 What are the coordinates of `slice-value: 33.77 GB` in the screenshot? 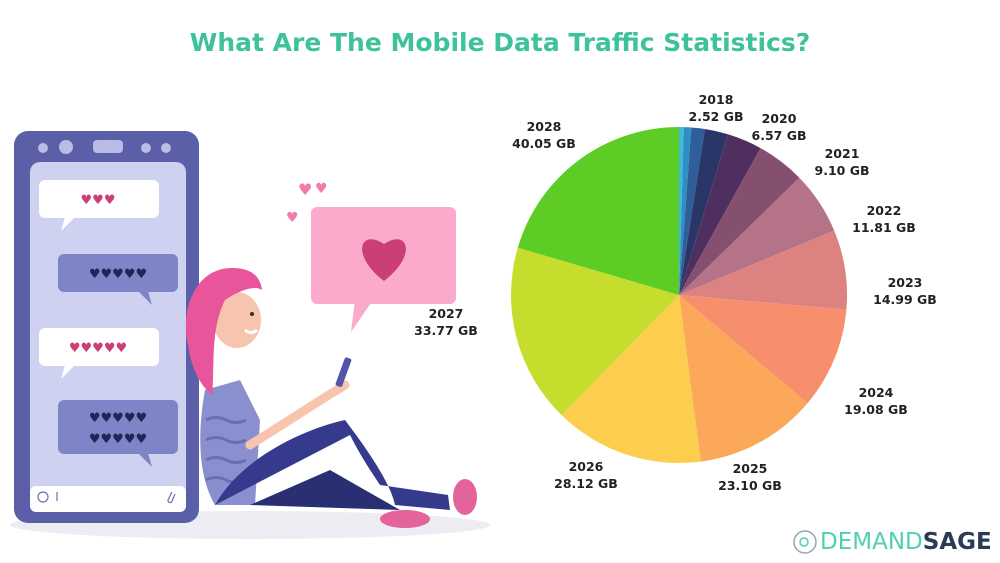 It's located at (446, 330).